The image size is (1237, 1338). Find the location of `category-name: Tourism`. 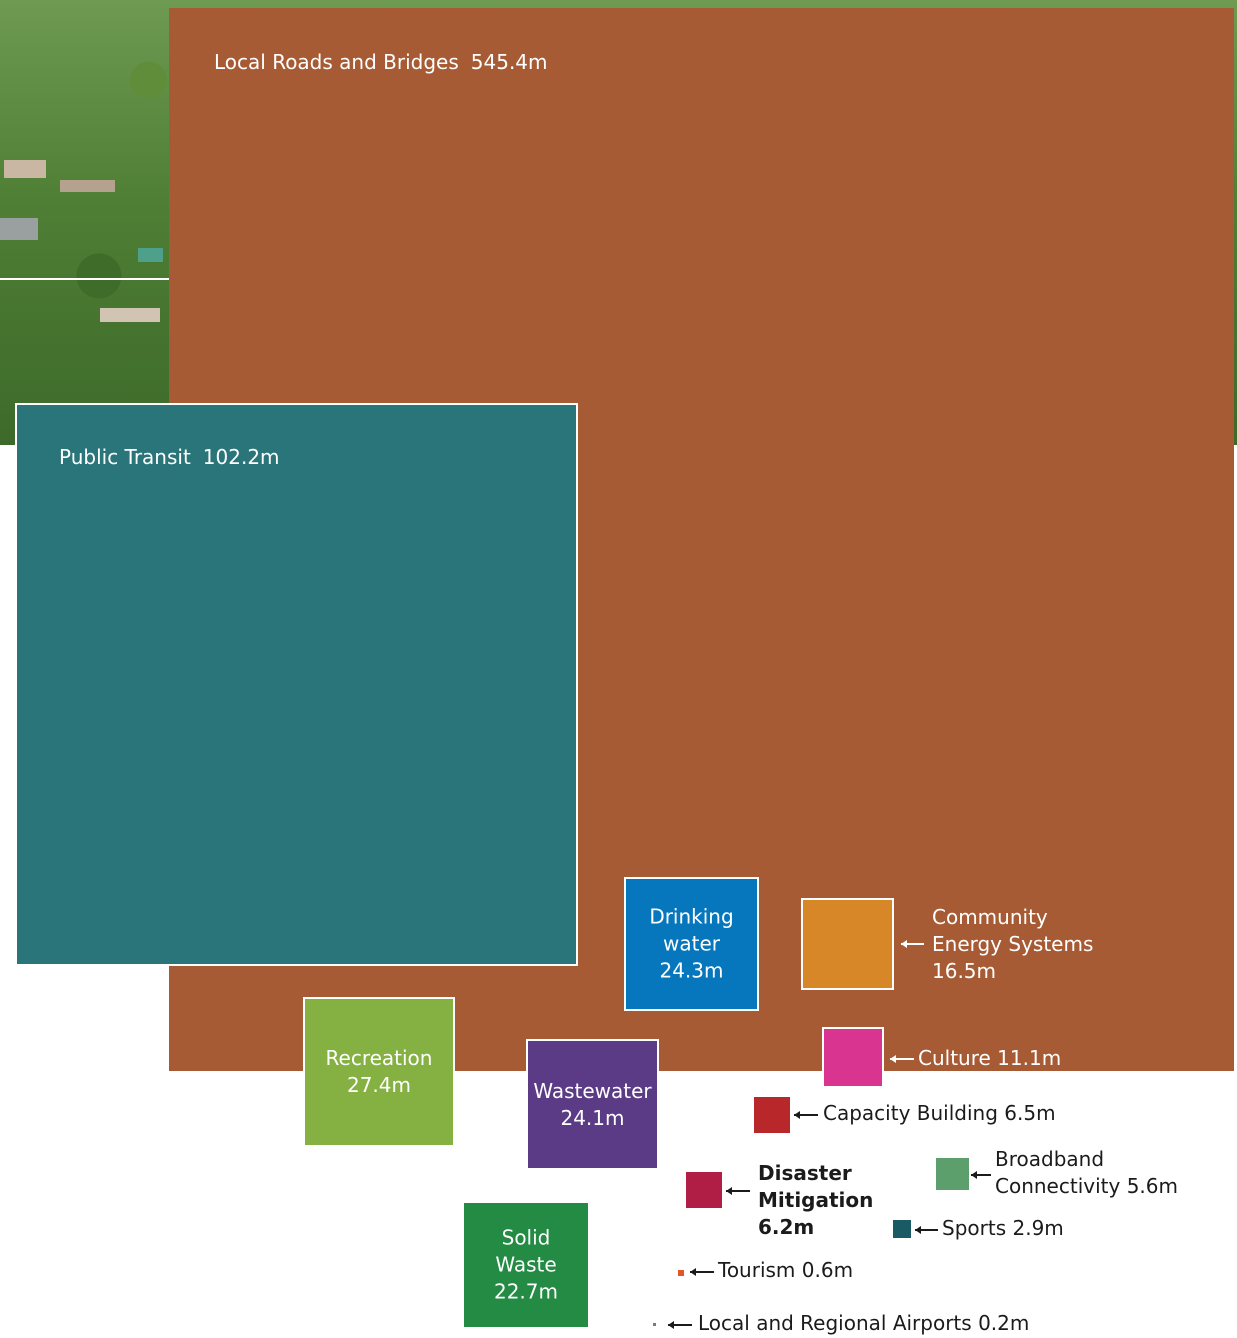

category-name: Tourism is located at coordinates (757, 1270).